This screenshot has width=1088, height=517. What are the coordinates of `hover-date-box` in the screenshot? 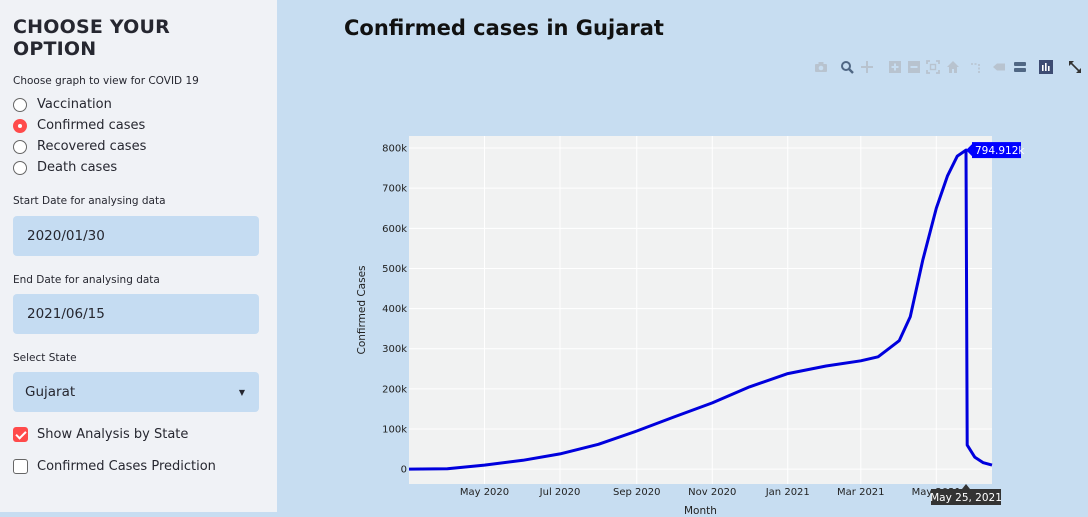 It's located at (966, 497).